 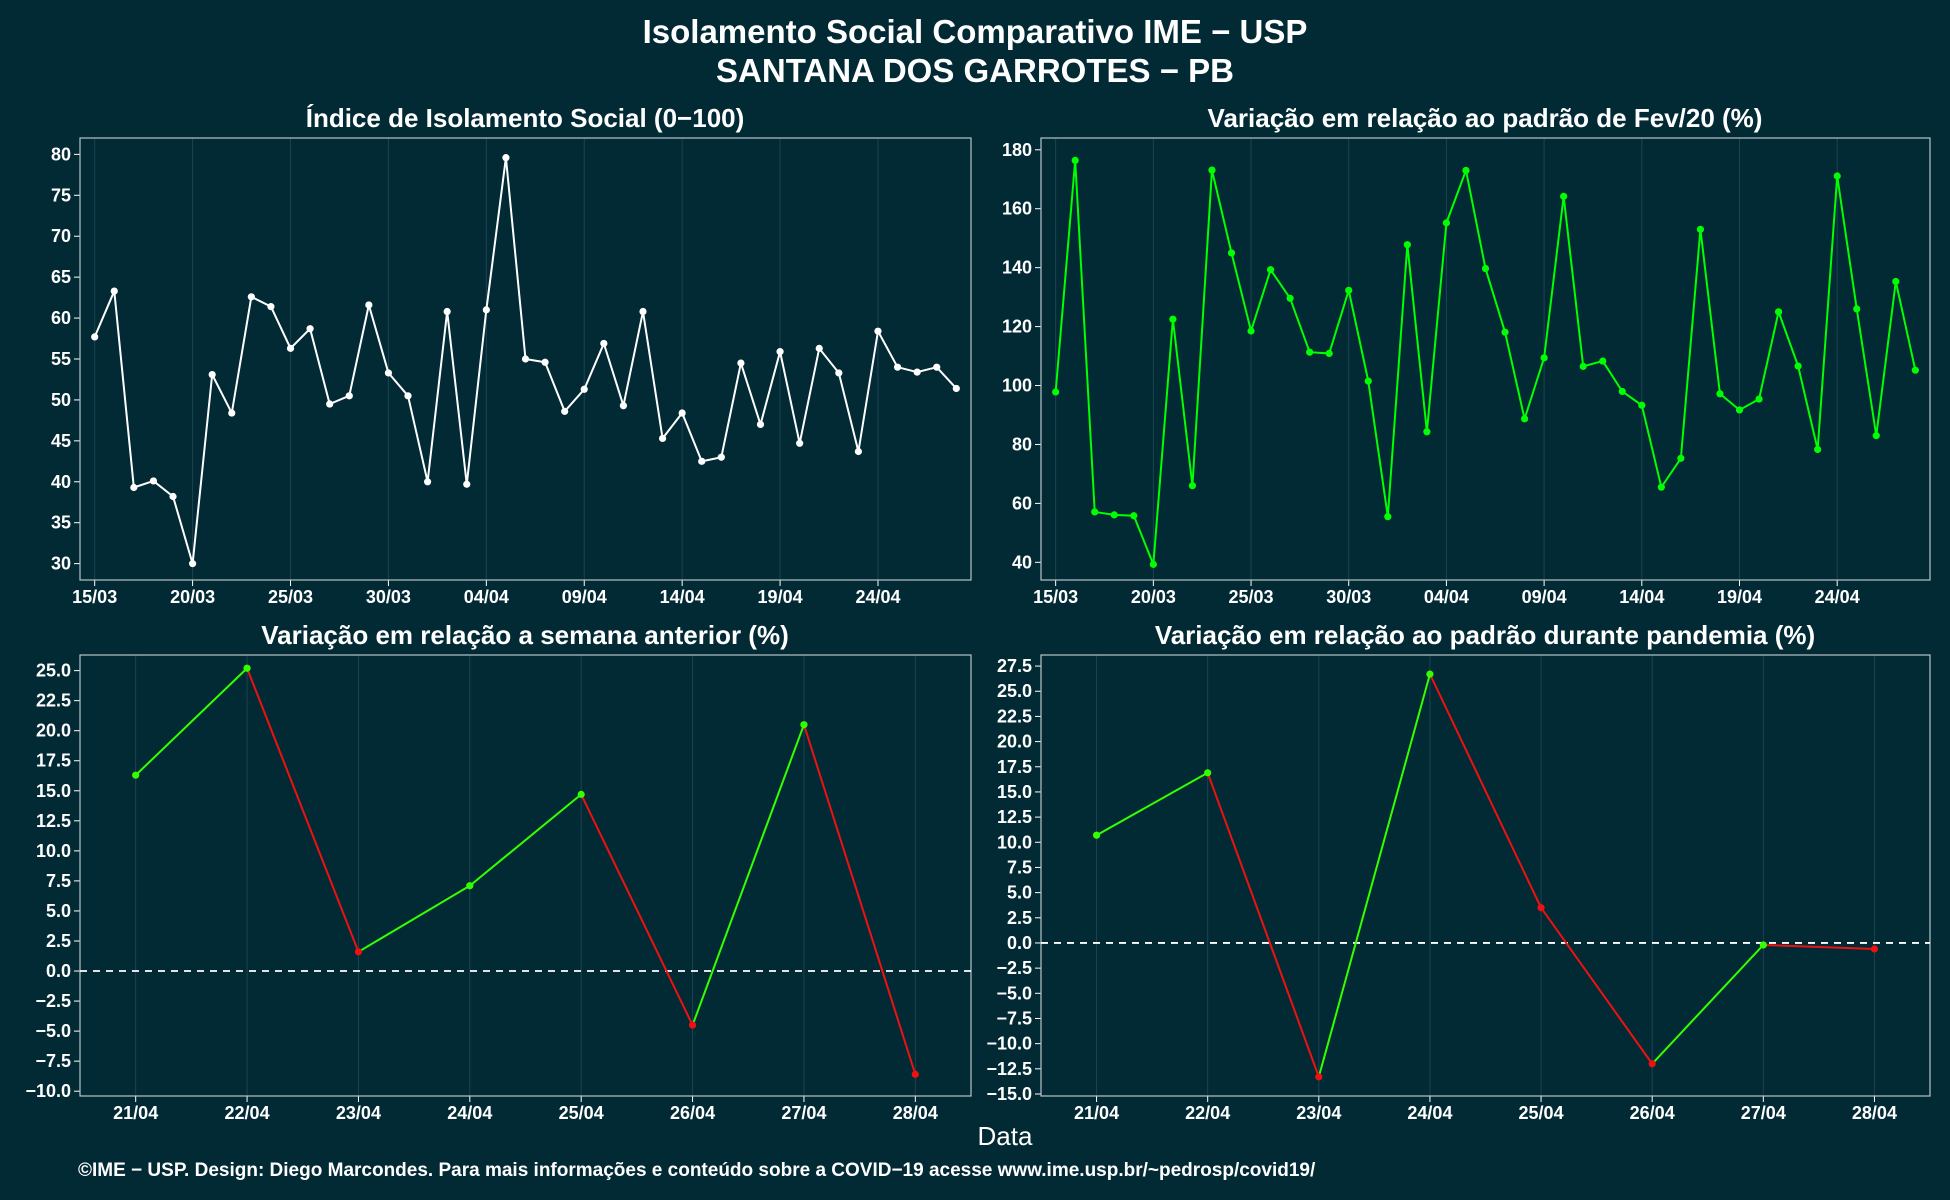 I want to click on x-tick-label: 25/03, so click(x=290, y=597).